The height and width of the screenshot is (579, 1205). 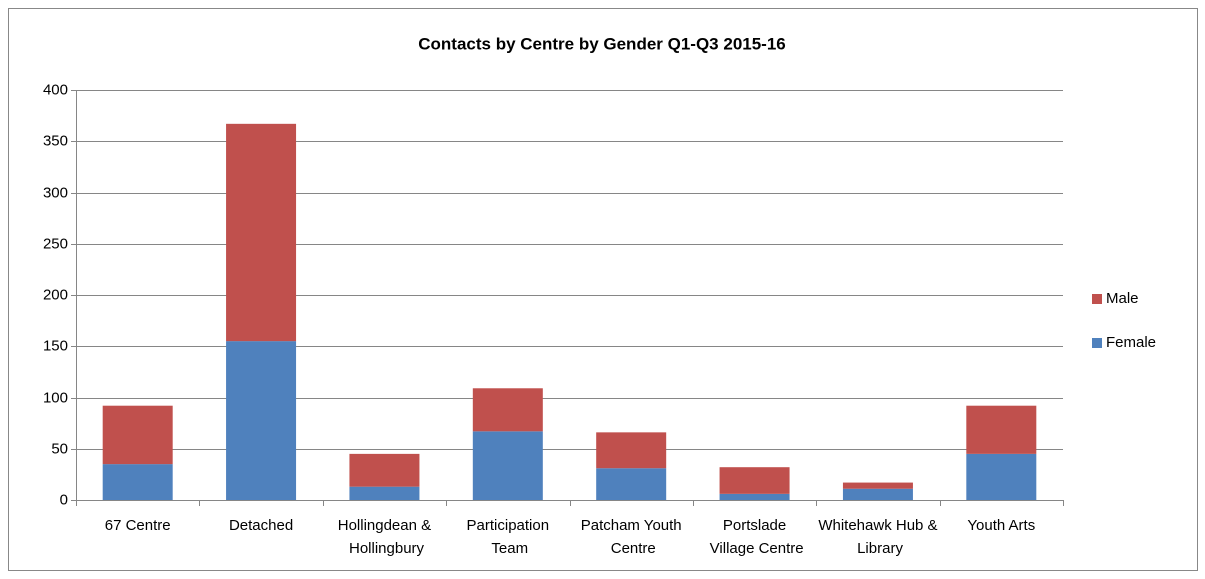 What do you see at coordinates (55, 294) in the screenshot?
I see `y-tick-label: 200` at bounding box center [55, 294].